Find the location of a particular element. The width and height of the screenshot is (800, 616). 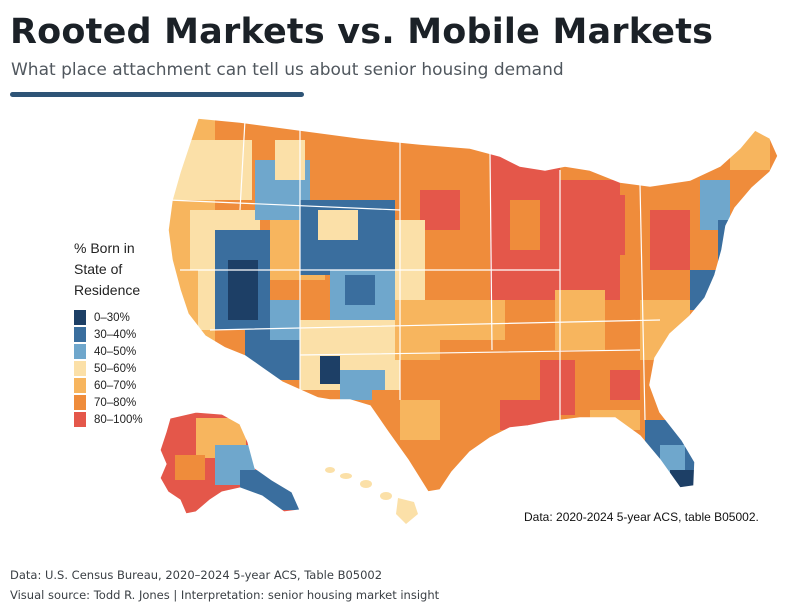

legend-label: 0–30% is located at coordinates (112, 317).